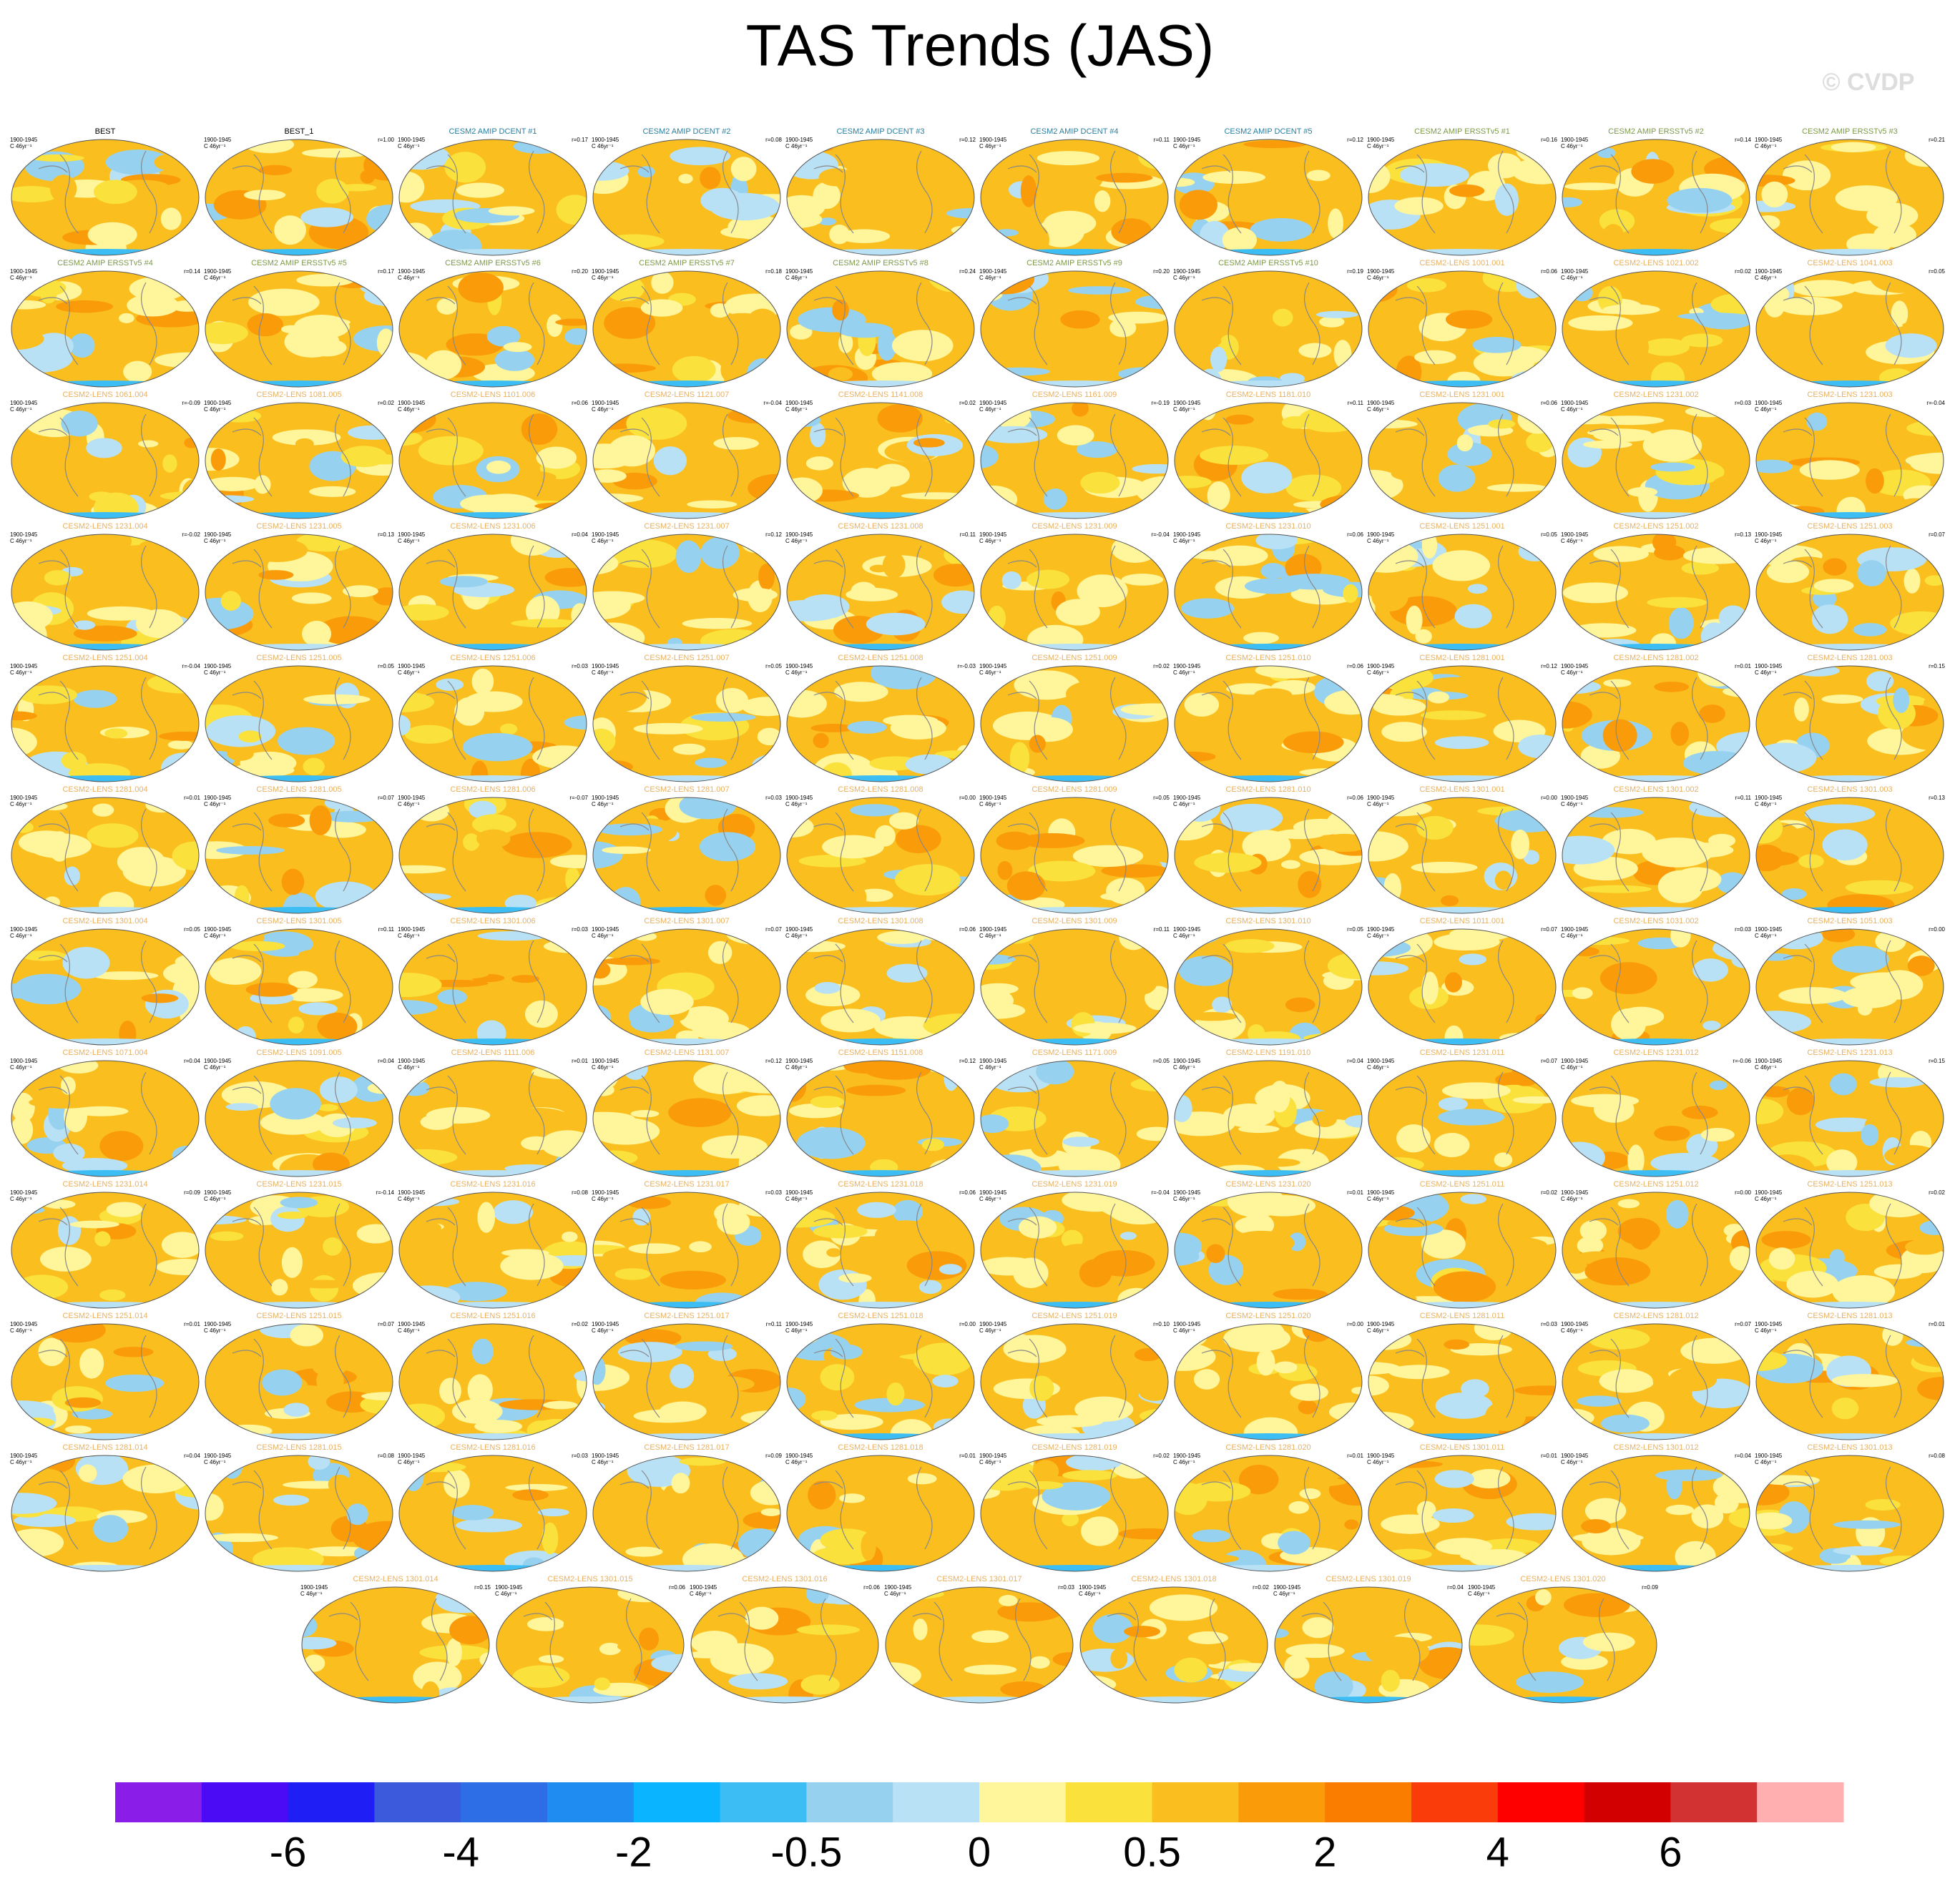  What do you see at coordinates (1369, 1579) in the screenshot?
I see `panel-title: CESM2-LENS 1301.019` at bounding box center [1369, 1579].